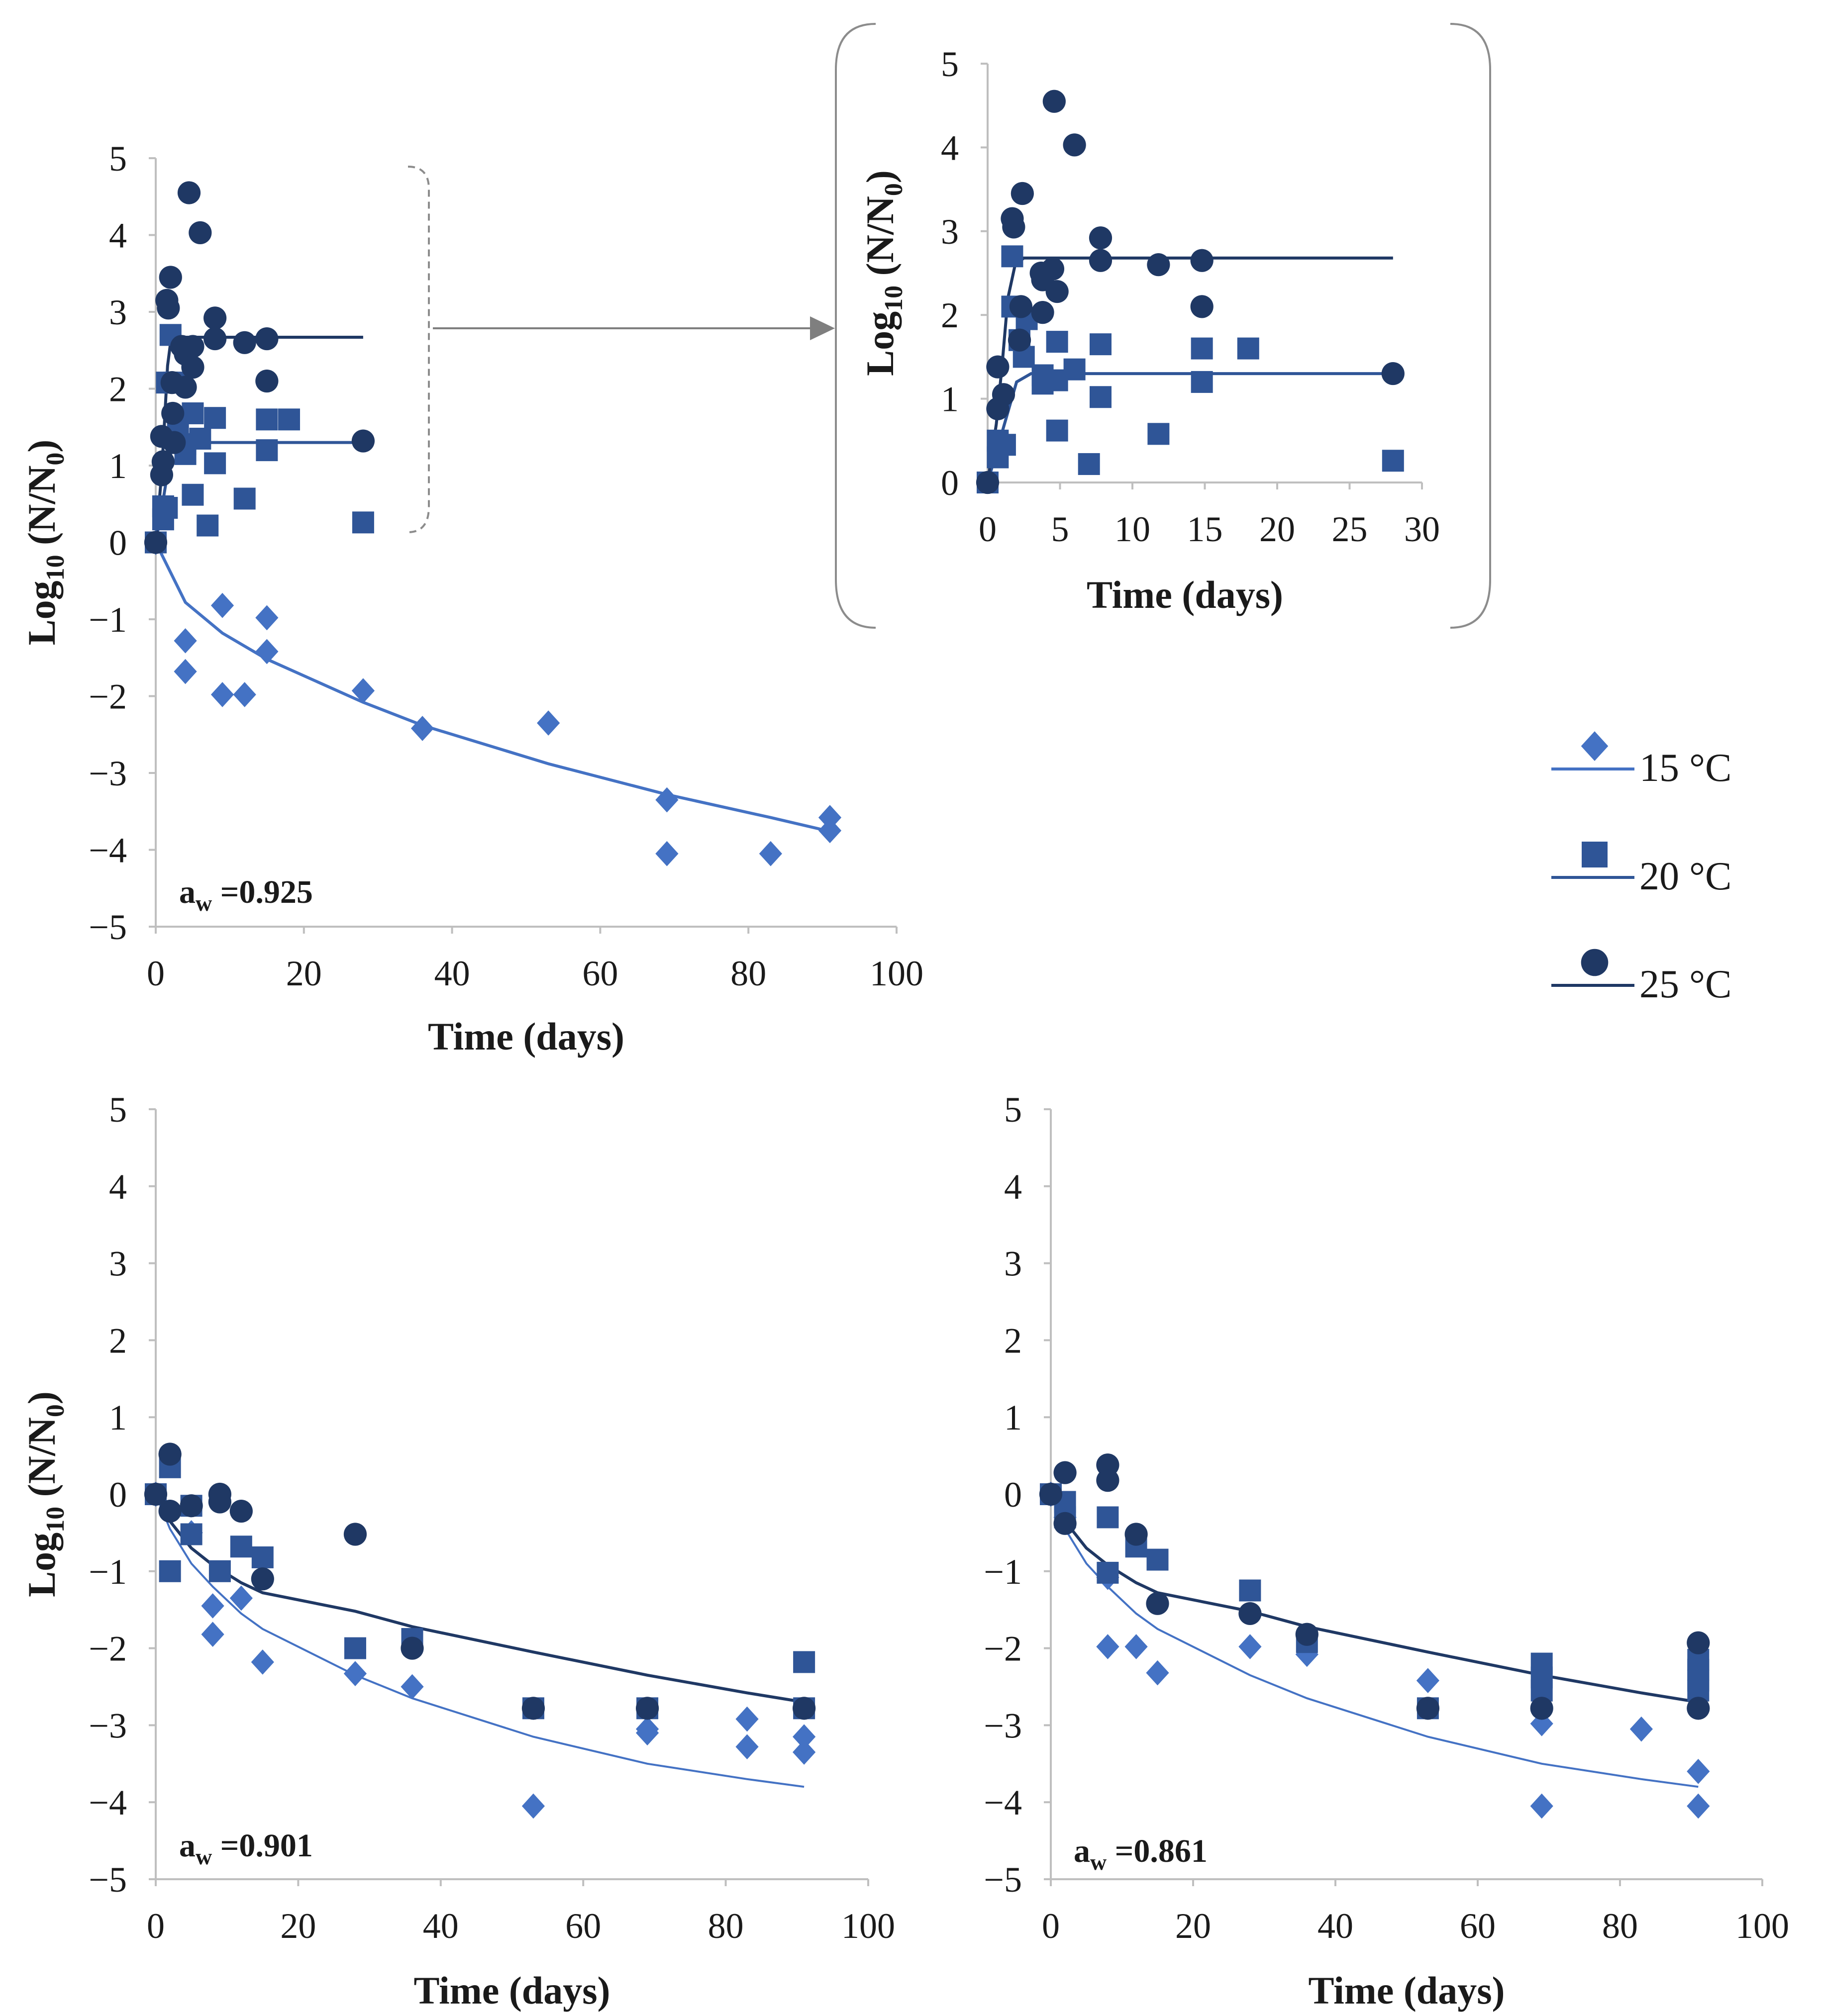 This screenshot has width=1822, height=2016. What do you see at coordinates (600, 973) in the screenshot?
I see `x-tick-label: 60` at bounding box center [600, 973].